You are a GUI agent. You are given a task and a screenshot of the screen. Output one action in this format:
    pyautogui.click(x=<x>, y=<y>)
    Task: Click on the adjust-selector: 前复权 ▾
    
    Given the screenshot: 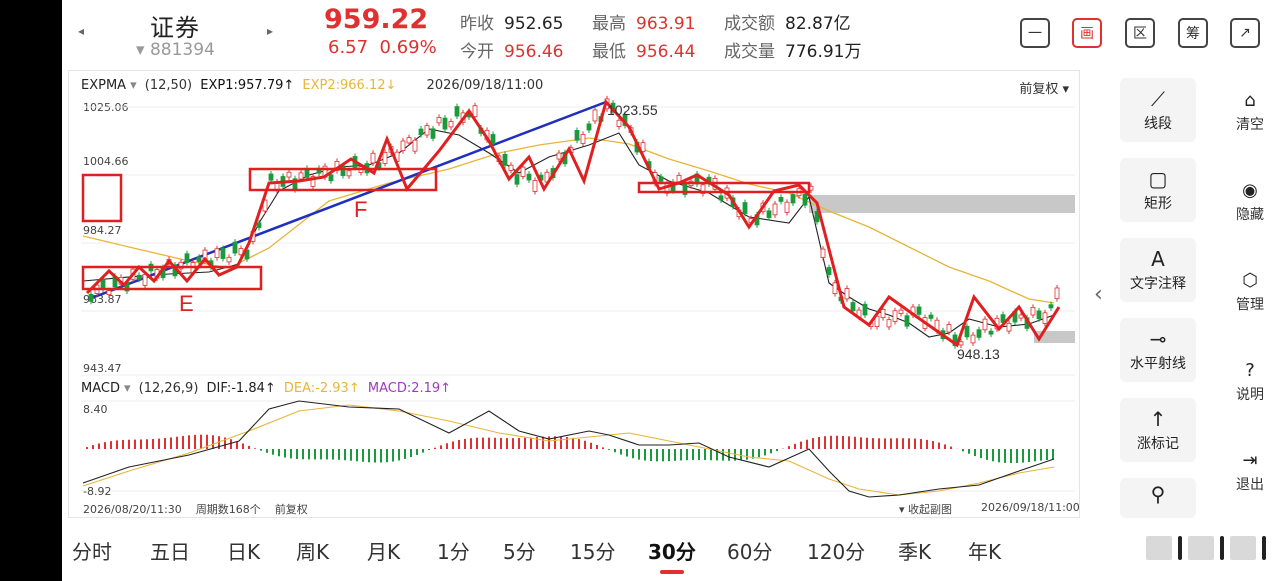 What is the action you would take?
    pyautogui.click(x=1044, y=89)
    